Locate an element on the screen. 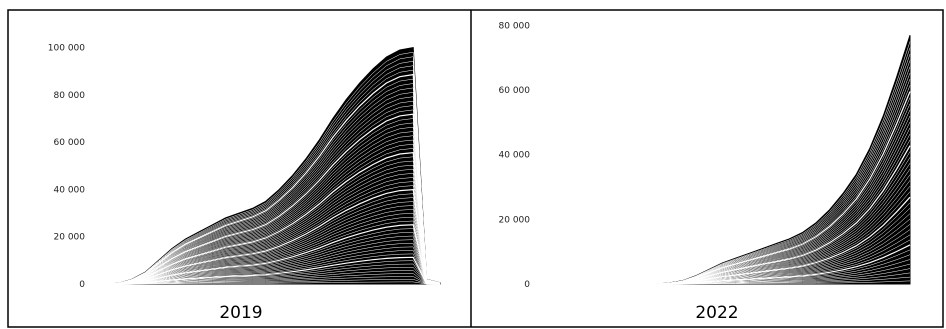  y-axis-ticks: 0 20 000 40 000 60 000 80 000 100 000 is located at coordinates (66, 167).